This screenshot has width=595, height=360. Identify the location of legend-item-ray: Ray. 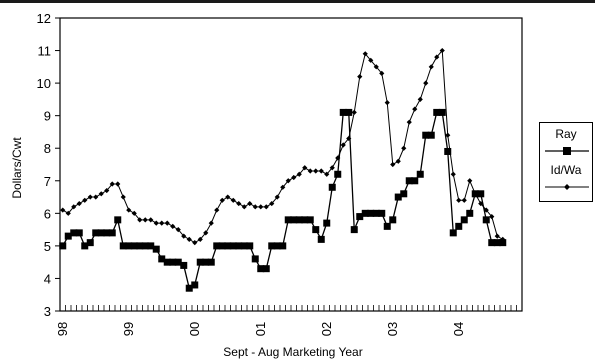
(566, 143).